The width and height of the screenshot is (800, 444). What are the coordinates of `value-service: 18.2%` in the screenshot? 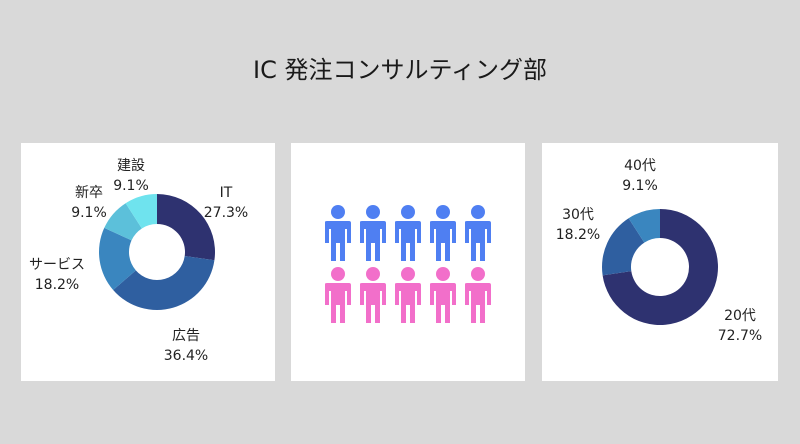 It's located at (57, 285).